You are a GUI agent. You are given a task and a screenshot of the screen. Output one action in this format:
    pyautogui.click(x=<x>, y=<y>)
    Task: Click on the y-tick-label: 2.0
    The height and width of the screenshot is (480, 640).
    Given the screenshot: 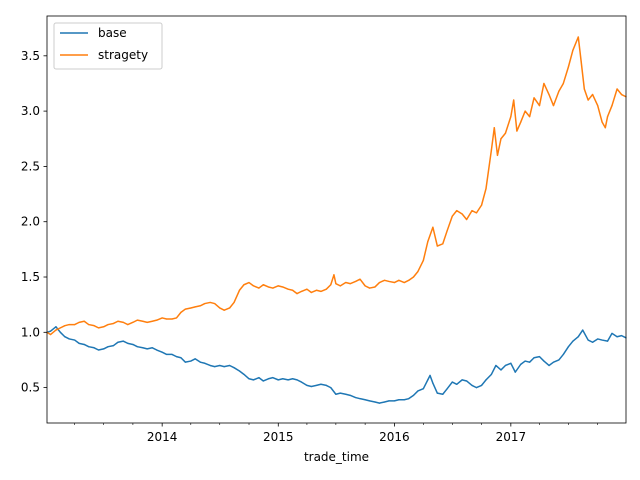 What is the action you would take?
    pyautogui.click(x=30, y=222)
    